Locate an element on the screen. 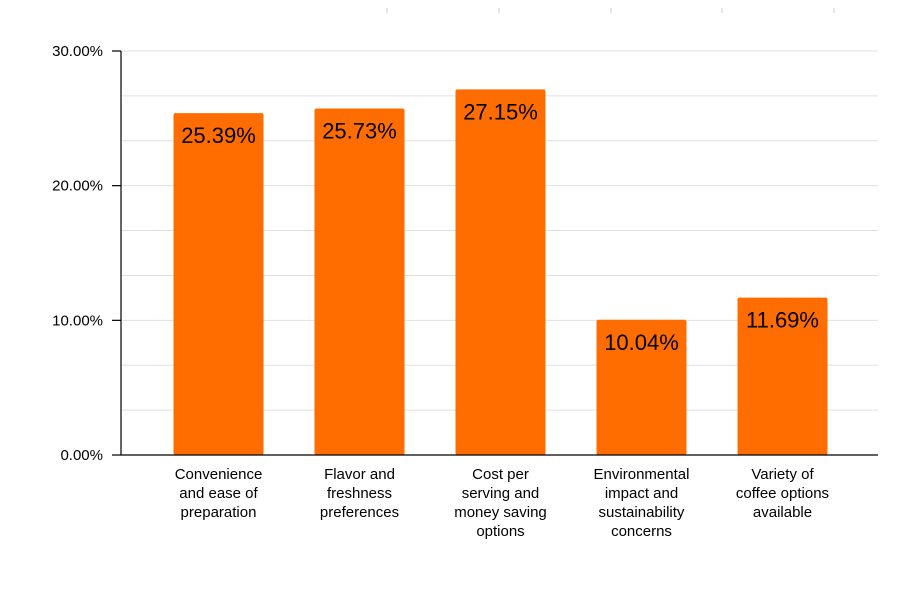 The image size is (900, 600). x-category-label-line: Cost per is located at coordinates (500, 474).